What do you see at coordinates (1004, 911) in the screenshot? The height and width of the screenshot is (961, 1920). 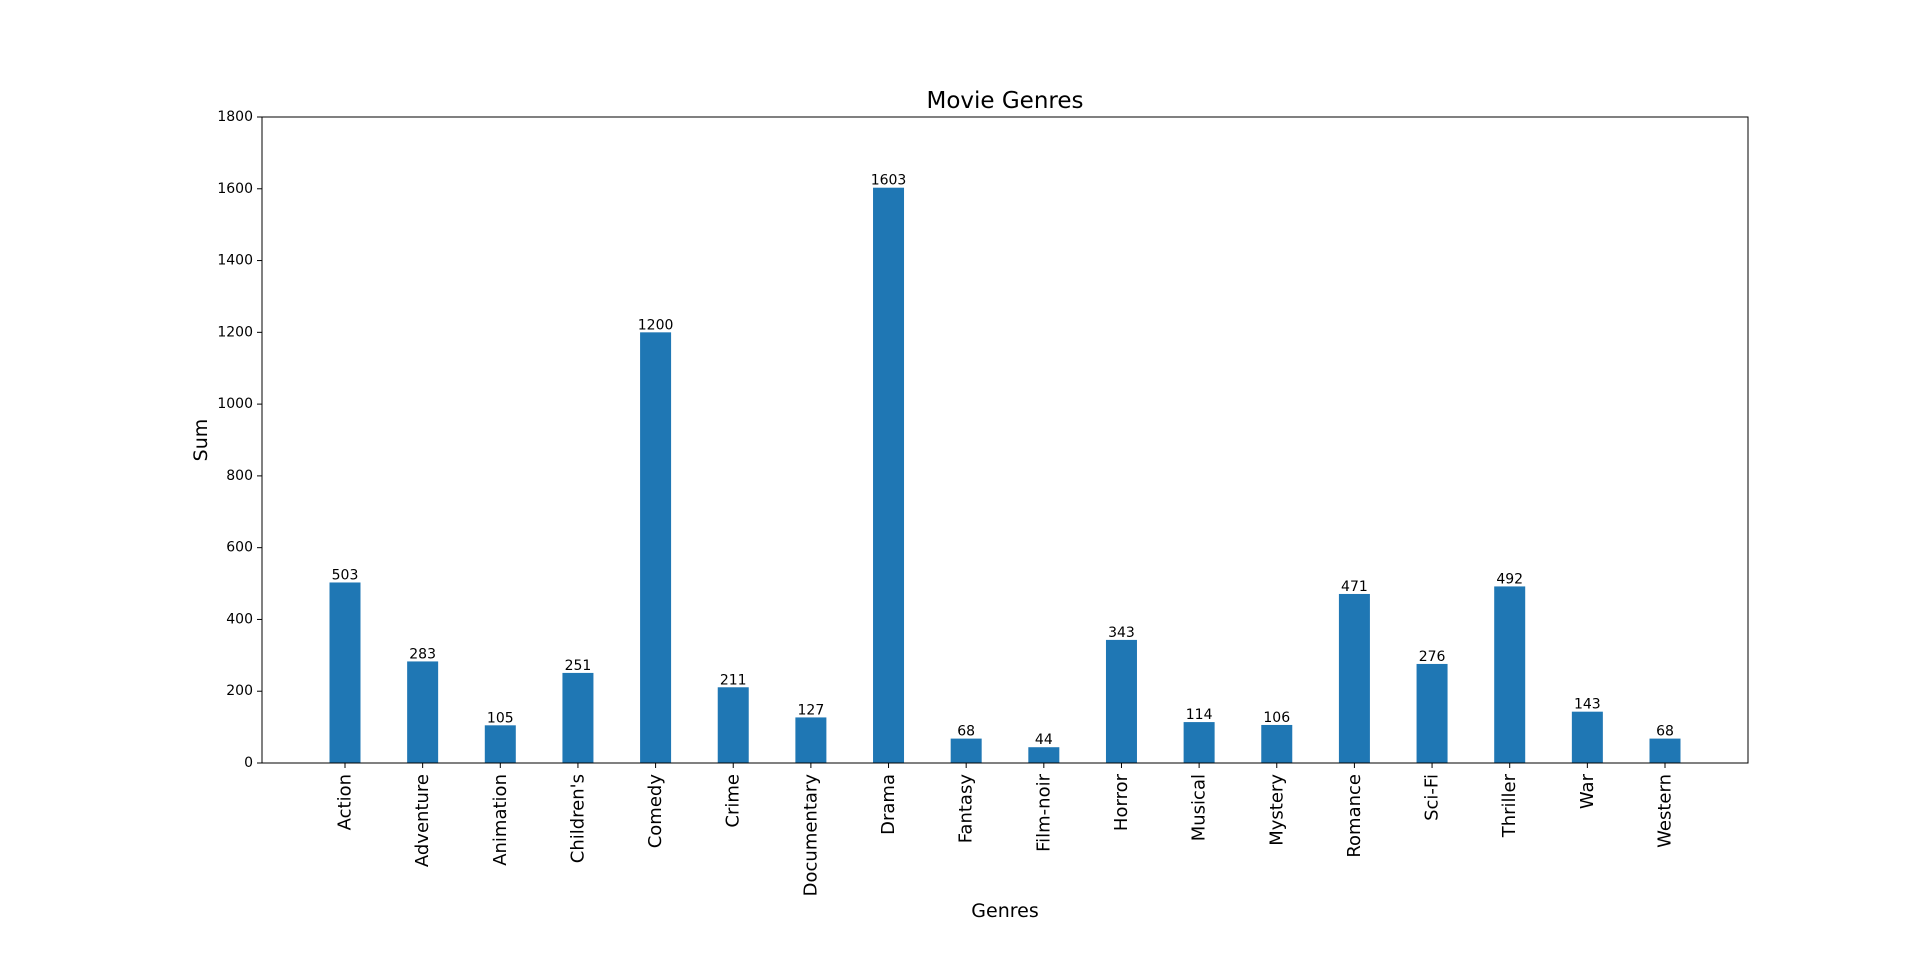 I see `x-axis-title: Genres` at bounding box center [1004, 911].